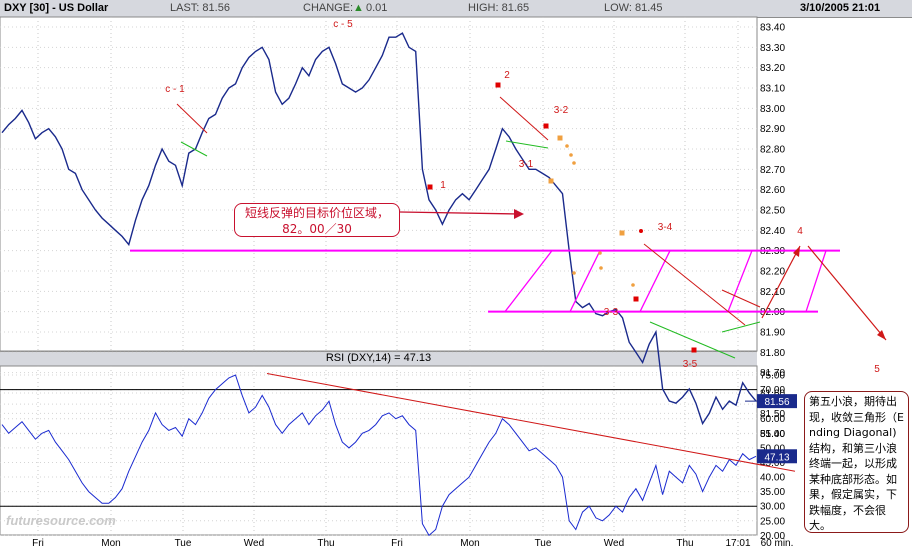 This screenshot has height=550, width=912. Describe the element at coordinates (56, 8) in the screenshot. I see `symbol-title: DXY [30] - US Dollar` at that location.